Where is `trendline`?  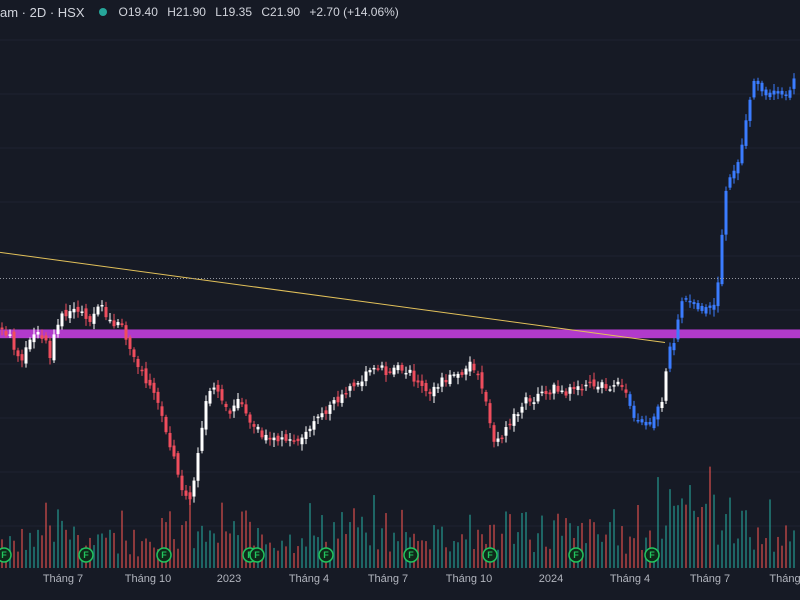 trendline is located at coordinates (333, 297).